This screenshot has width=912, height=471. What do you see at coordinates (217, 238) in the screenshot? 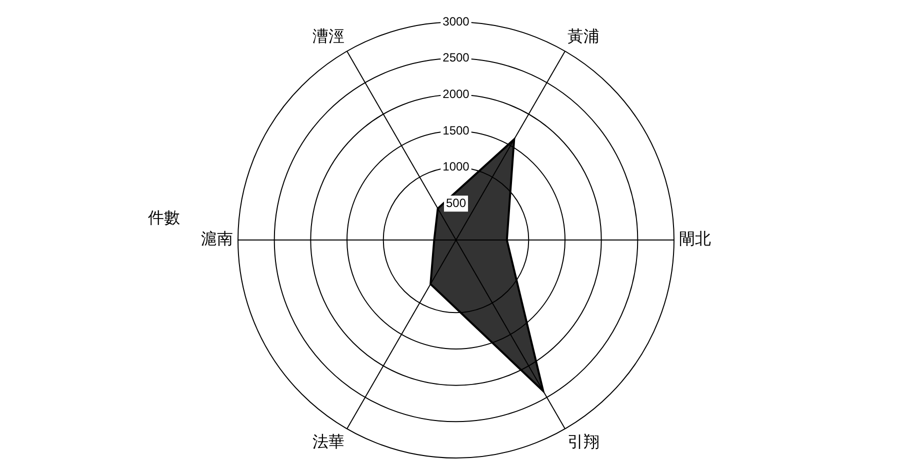
I see `spoke-label: 滬南` at bounding box center [217, 238].